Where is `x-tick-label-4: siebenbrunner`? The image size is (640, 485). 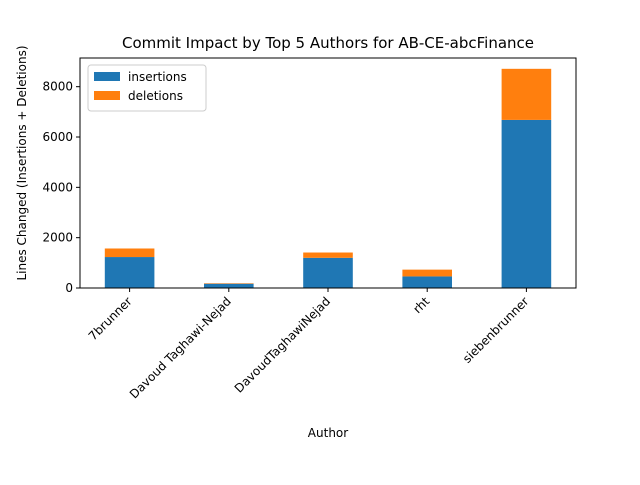 x-tick-label-4: siebenbrunner is located at coordinates (496, 330).